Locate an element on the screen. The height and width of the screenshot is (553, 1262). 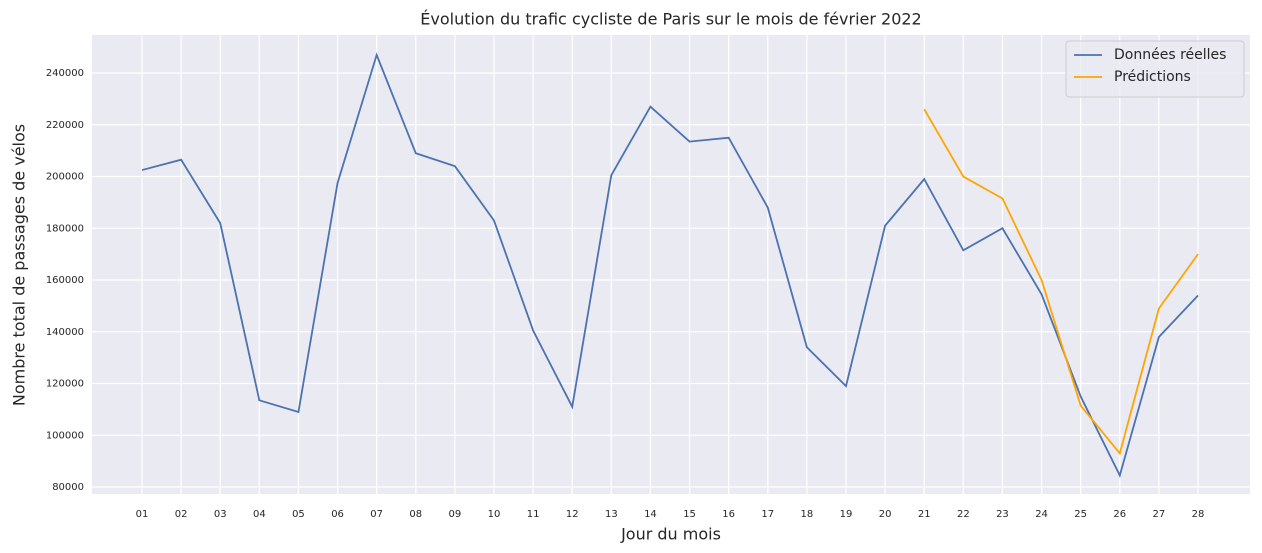
legend-box is located at coordinates (1155, 69).